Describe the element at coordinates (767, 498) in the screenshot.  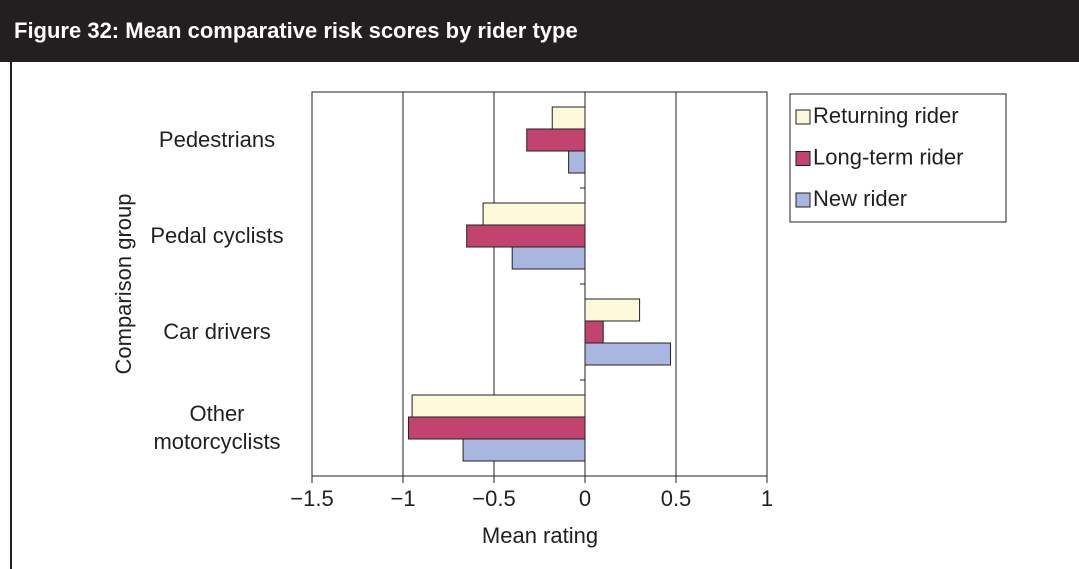
I see `x-tick-label: 1` at that location.